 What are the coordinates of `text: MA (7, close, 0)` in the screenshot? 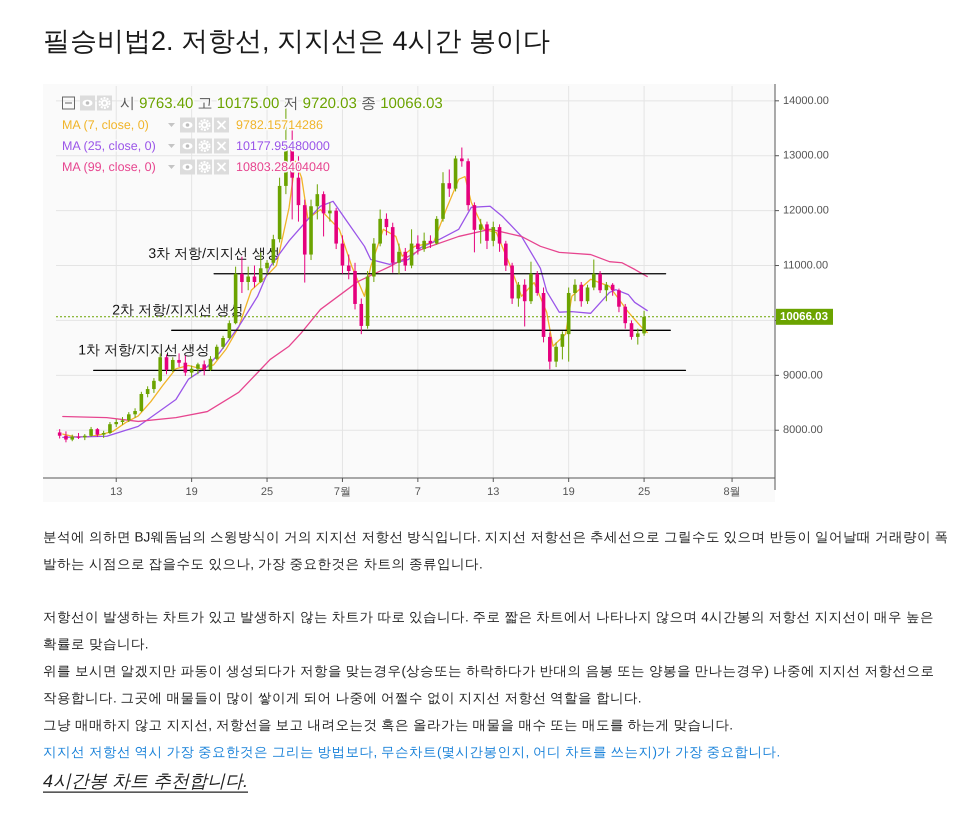 It's located at (105, 125).